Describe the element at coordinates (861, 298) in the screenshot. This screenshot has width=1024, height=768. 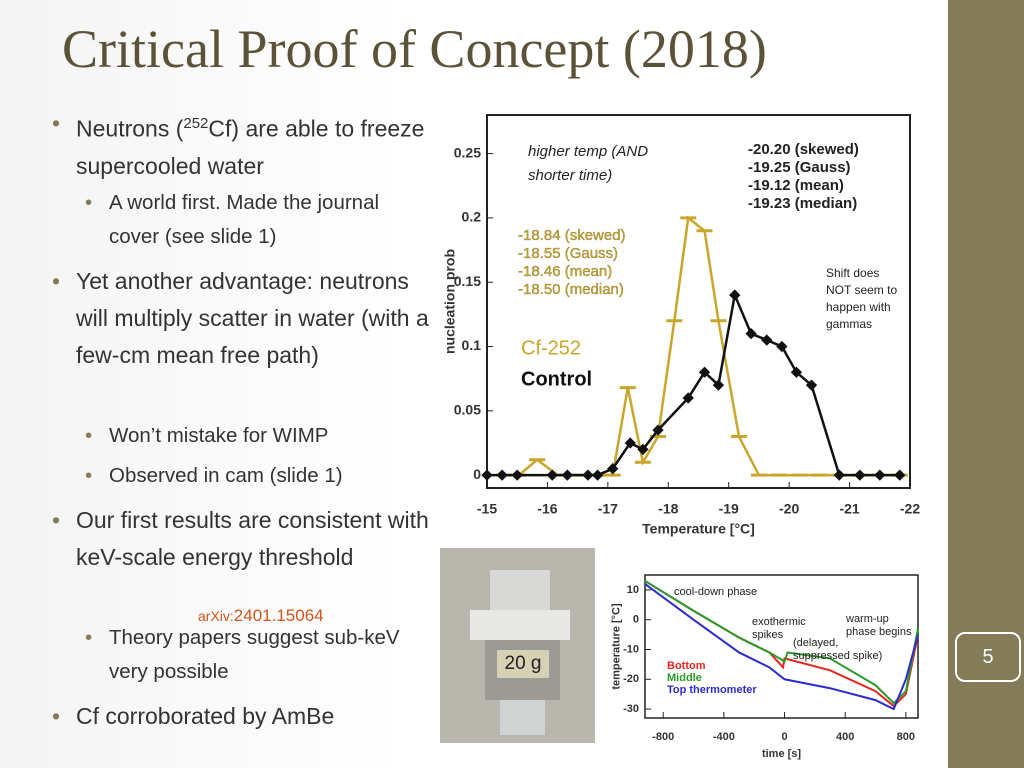
I see `annotation: Shift does NOT seem to happen with gammas` at that location.